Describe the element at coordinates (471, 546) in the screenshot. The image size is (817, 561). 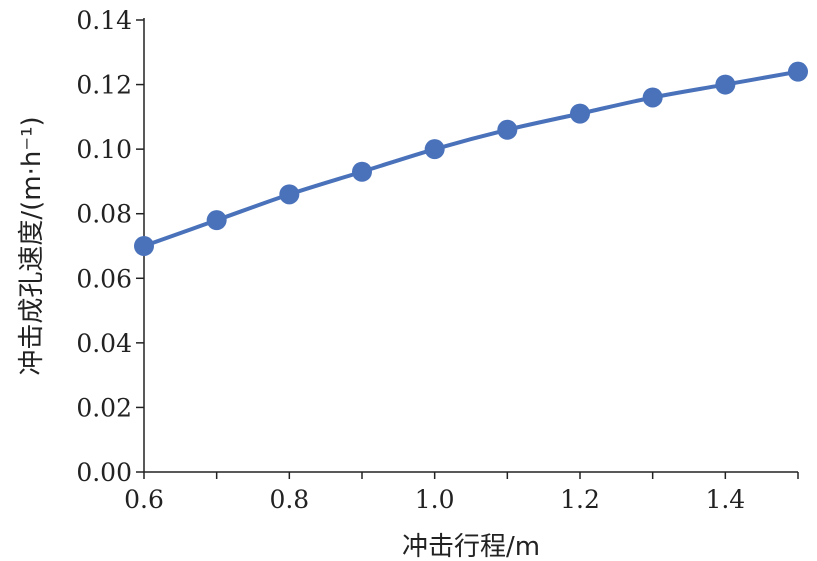
I see `x-axis-label: 冲击行程/m` at that location.